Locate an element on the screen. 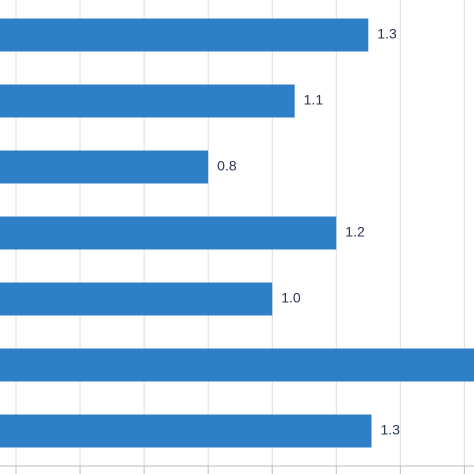 The image size is (474, 474). value-label: 1.2 is located at coordinates (355, 232).